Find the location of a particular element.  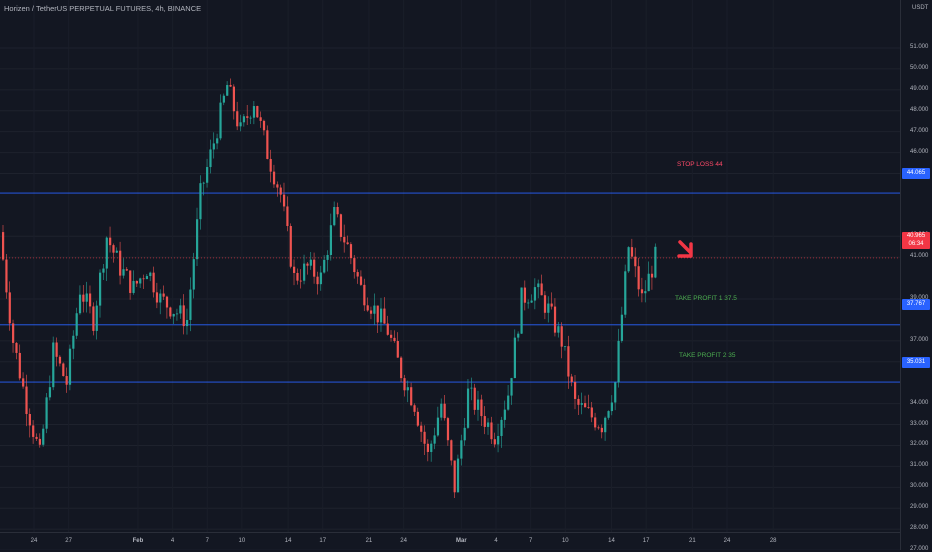

time-tick-label: 21 is located at coordinates (692, 541).